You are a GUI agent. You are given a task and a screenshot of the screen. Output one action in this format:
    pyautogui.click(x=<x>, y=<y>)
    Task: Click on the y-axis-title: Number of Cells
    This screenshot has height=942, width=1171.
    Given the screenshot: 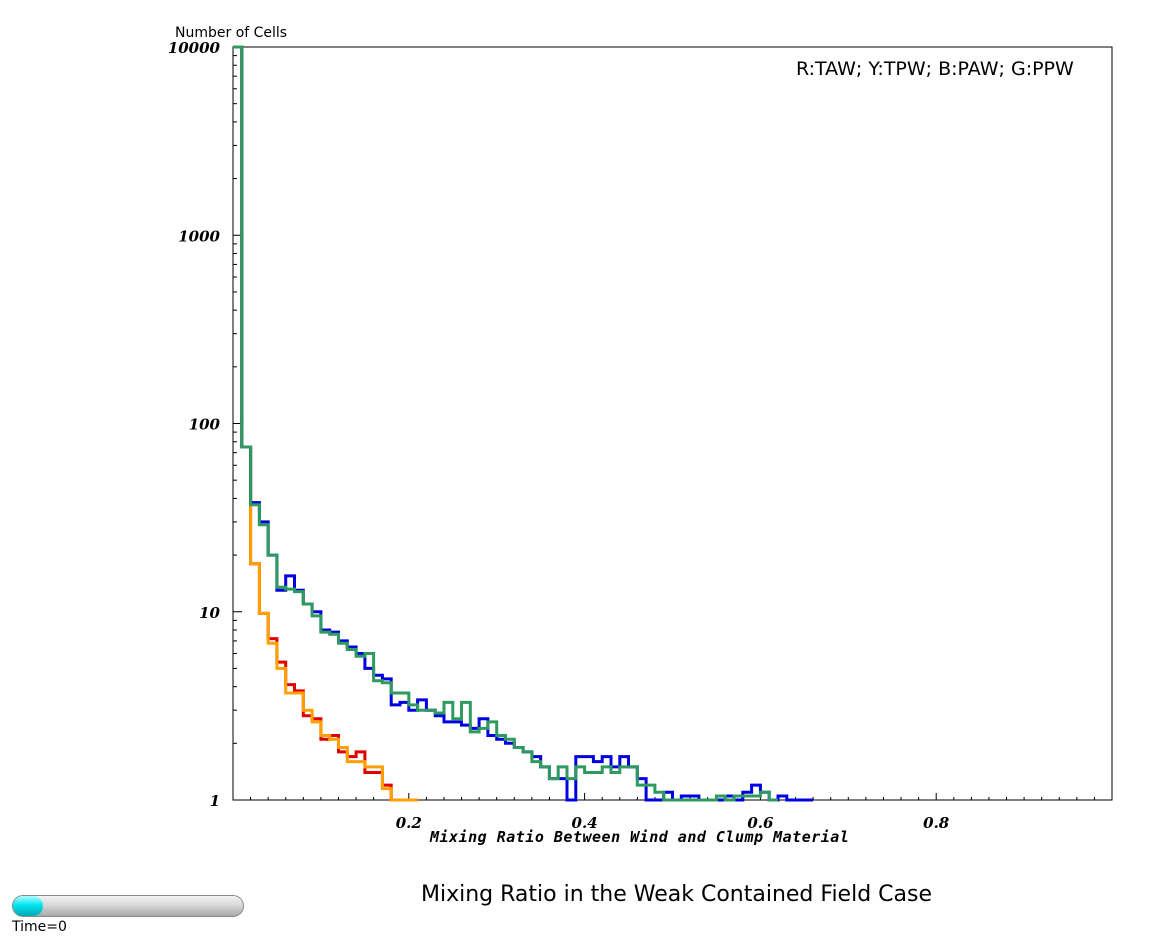 What is the action you would take?
    pyautogui.click(x=231, y=33)
    